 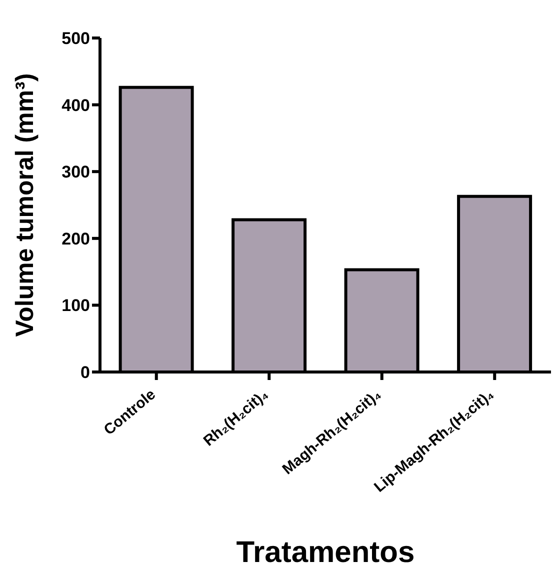 I want to click on y-tick-label: 300, so click(x=76, y=172).